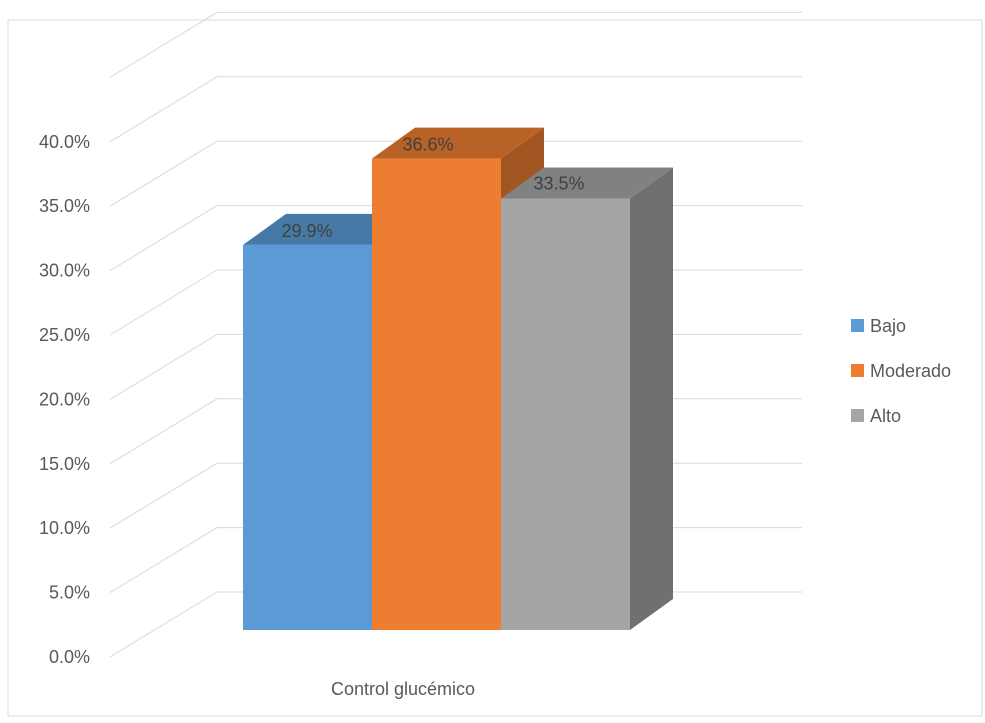 The width and height of the screenshot is (985, 723). I want to click on y-tick-label: 0.0%, so click(69, 657).